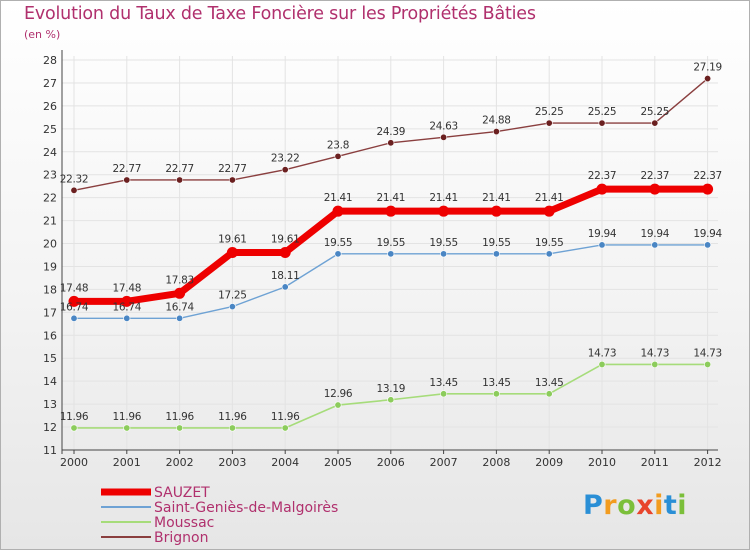 Image resolution: width=750 pixels, height=550 pixels. I want to click on y-tick-label: 18, so click(50, 289).